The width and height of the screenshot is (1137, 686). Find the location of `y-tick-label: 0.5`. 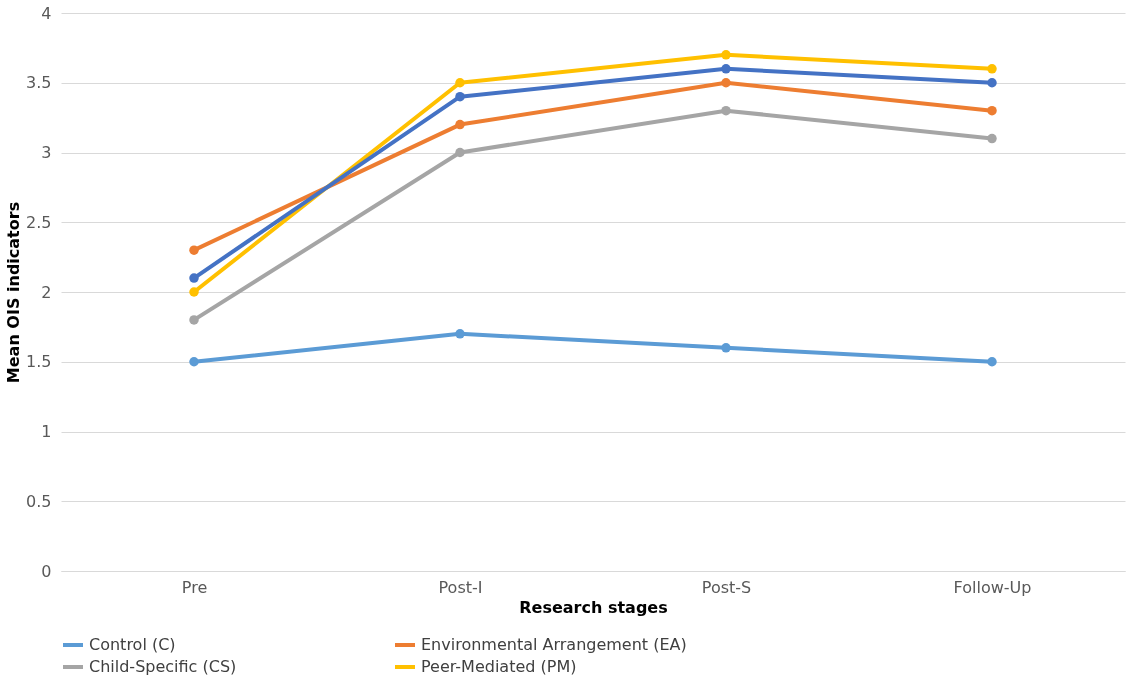

y-tick-label: 0.5 is located at coordinates (39, 501).